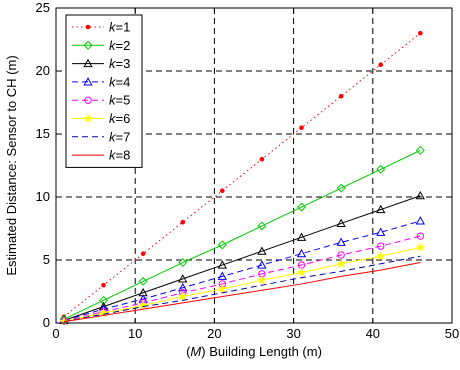 Image resolution: width=460 pixels, height=370 pixels. What do you see at coordinates (43, 196) in the screenshot?
I see `y-tick-label: 10` at bounding box center [43, 196].